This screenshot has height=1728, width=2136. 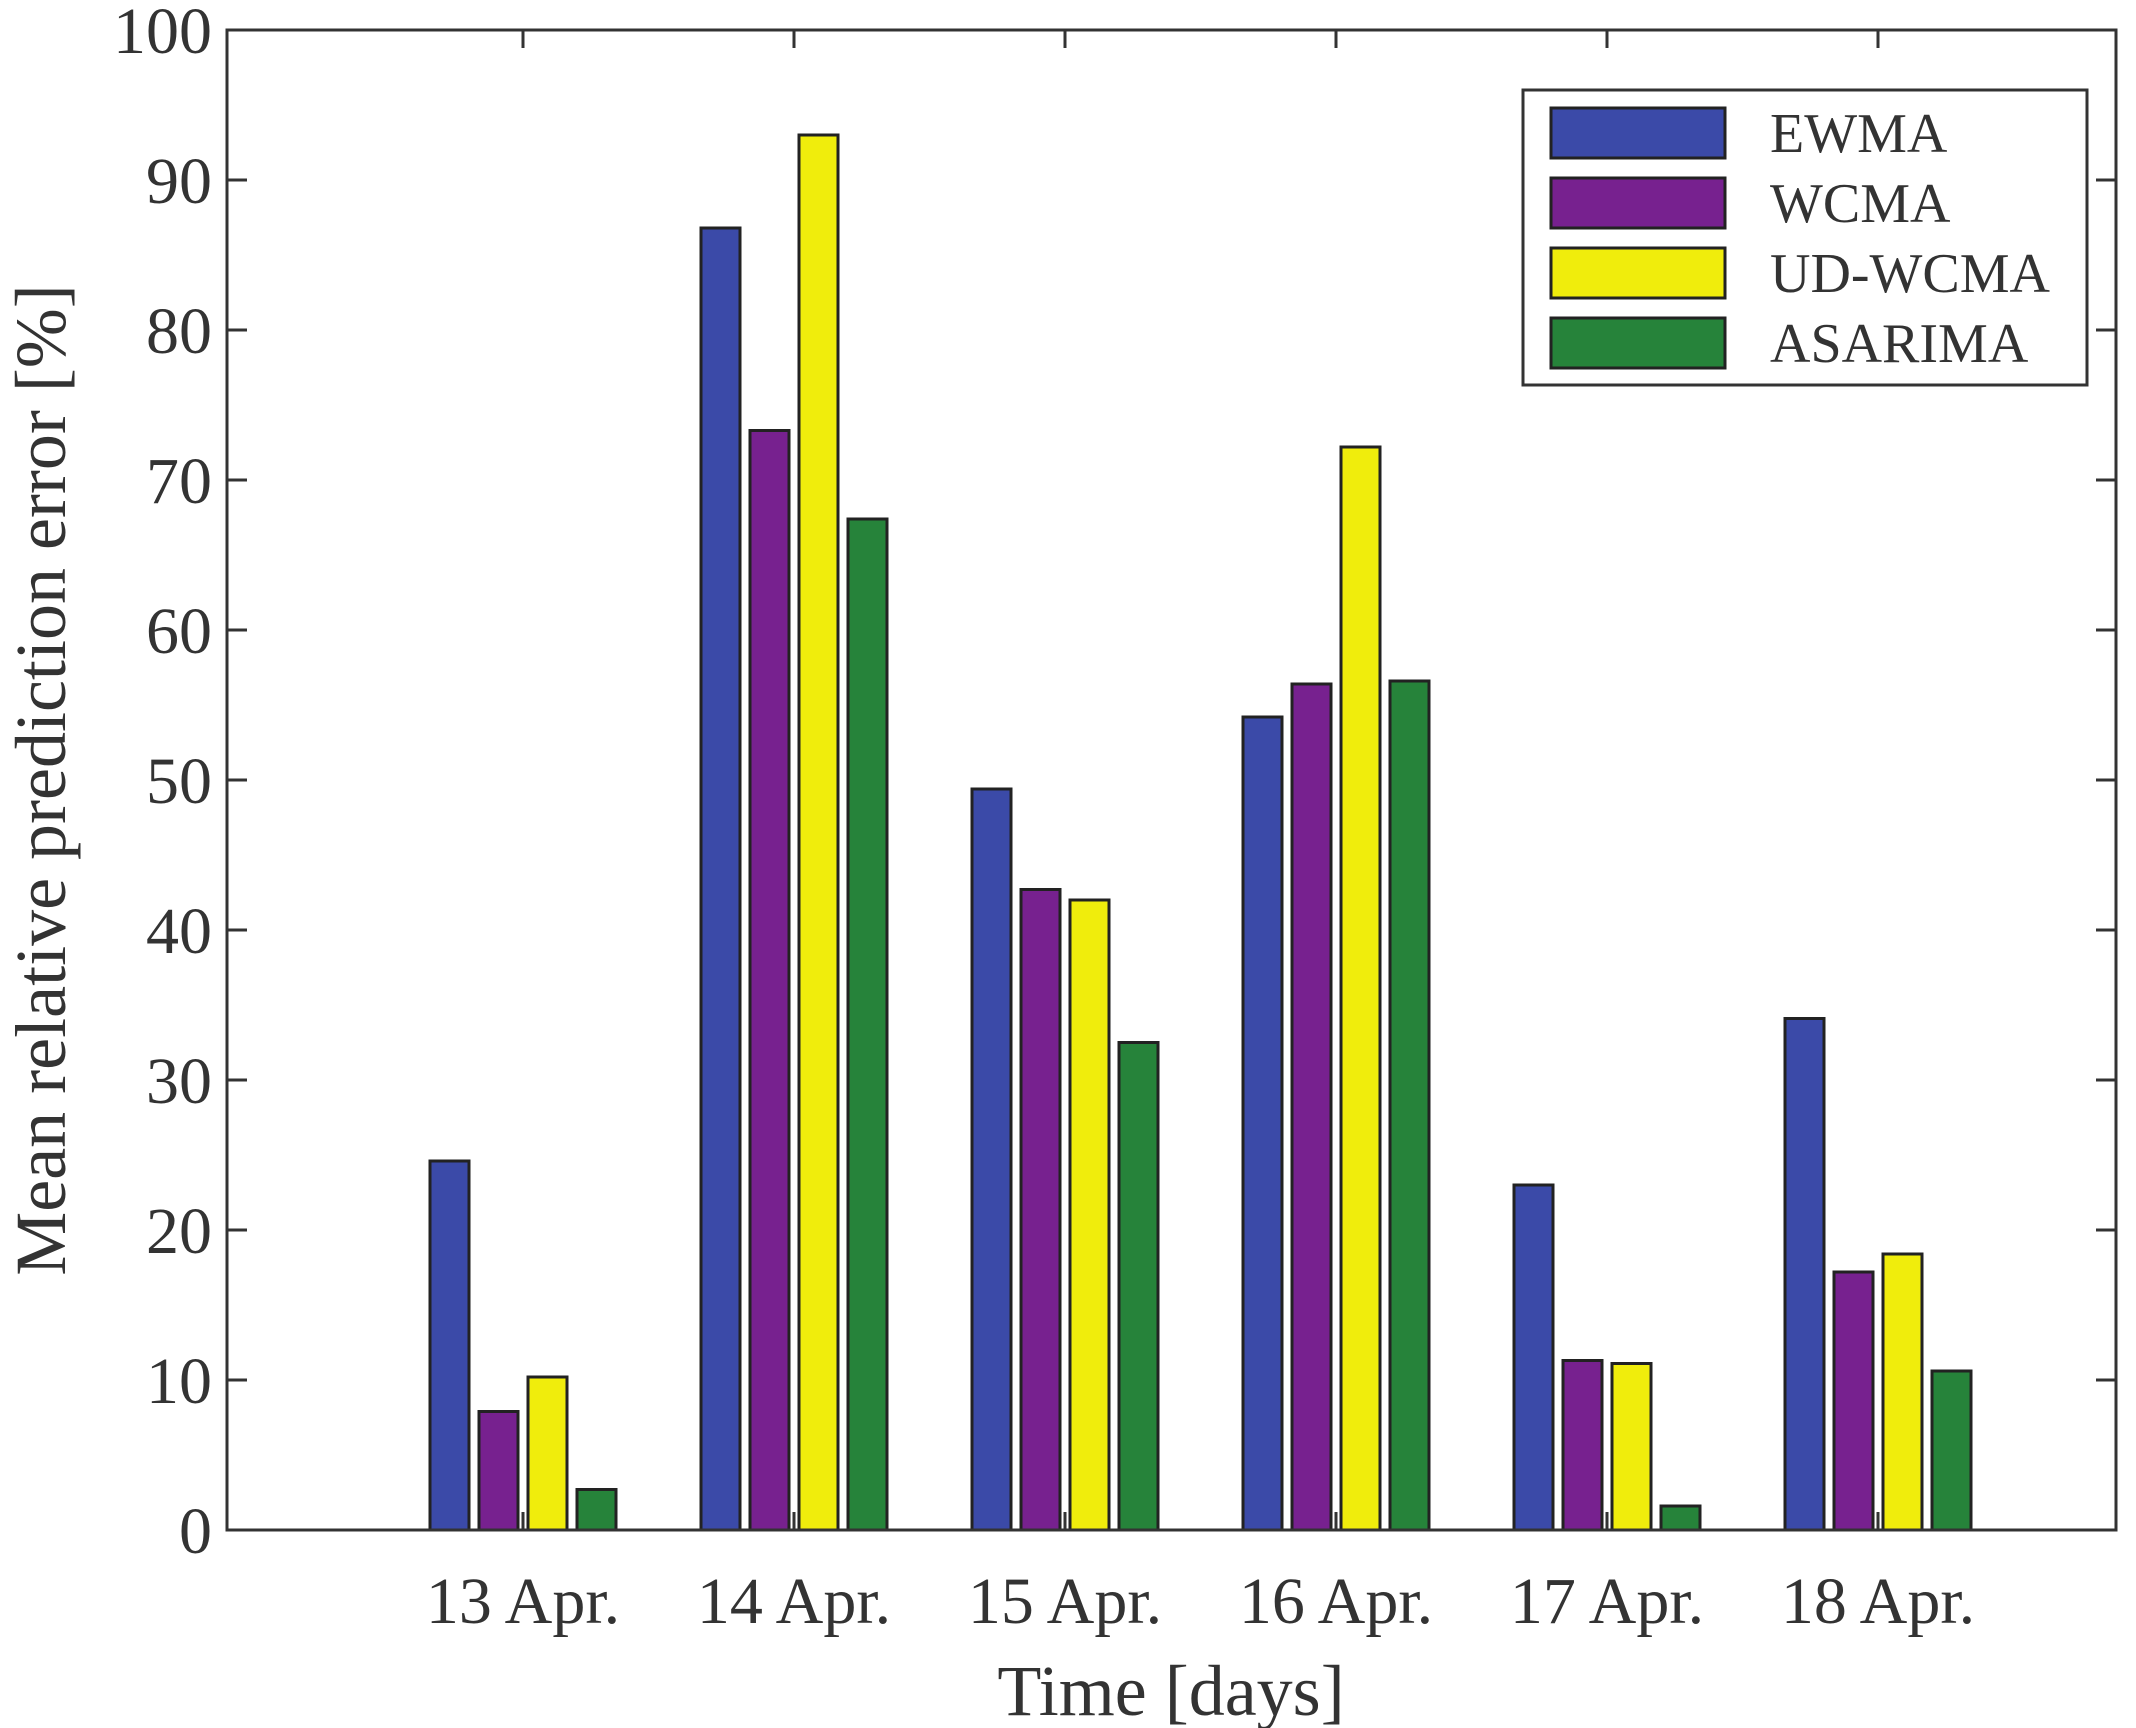 What do you see at coordinates (1607, 1601) in the screenshot?
I see `x-tick-label: 17 Apr.` at bounding box center [1607, 1601].